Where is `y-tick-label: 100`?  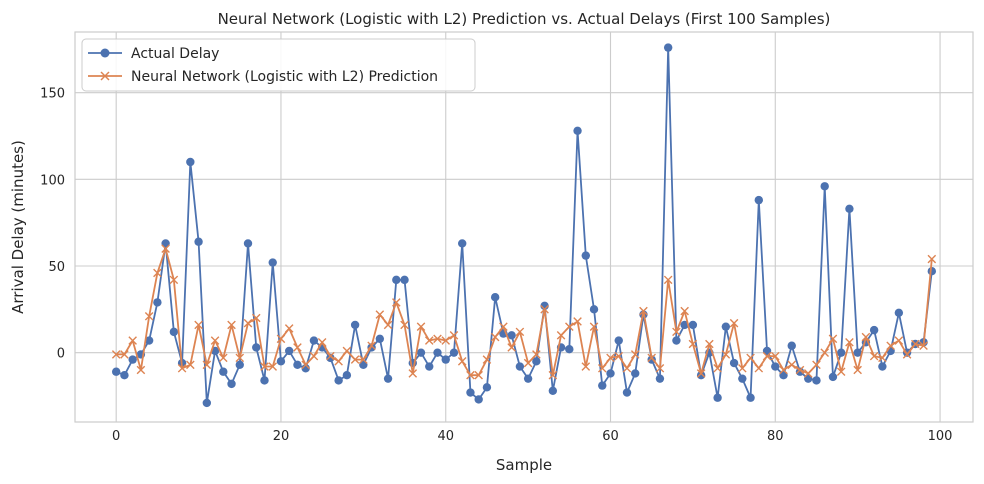 y-tick-label: 100 is located at coordinates (52, 180).